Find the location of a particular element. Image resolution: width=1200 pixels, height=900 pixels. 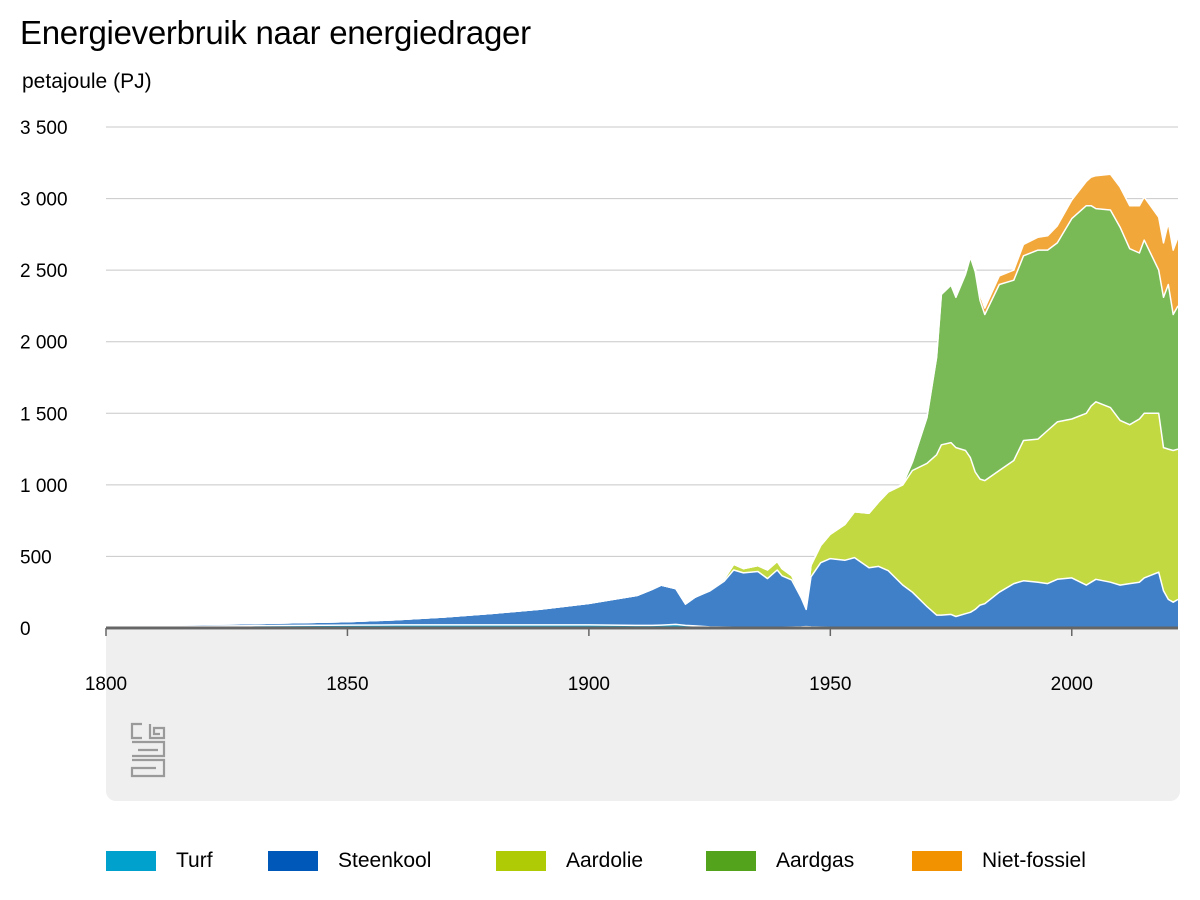

legend-item: Aardgas is located at coordinates (780, 861).